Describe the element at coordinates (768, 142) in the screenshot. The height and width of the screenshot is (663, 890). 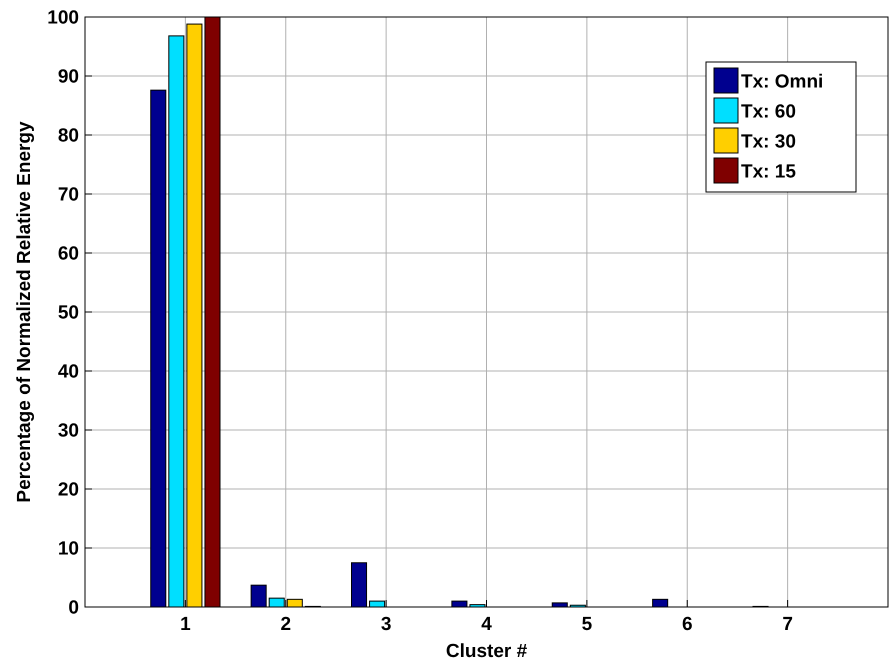
I see `legend-label: Tx: 30` at that location.